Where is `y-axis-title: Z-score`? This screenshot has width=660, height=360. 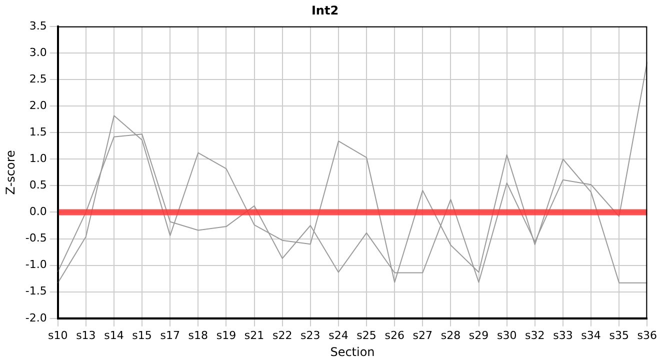
y-axis-title: Z-score is located at coordinates (10, 172).